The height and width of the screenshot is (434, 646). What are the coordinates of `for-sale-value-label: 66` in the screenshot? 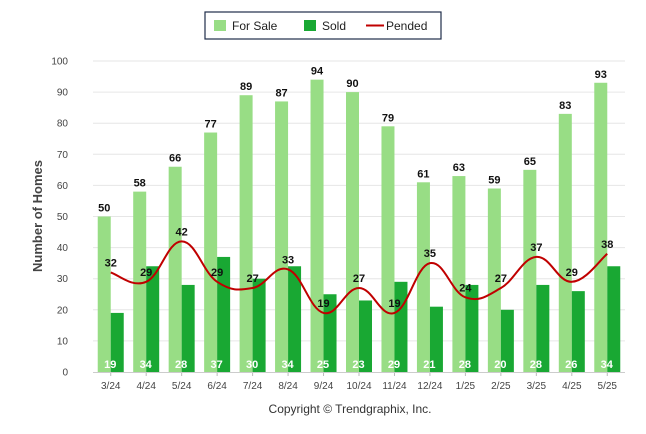 It's located at (175, 159).